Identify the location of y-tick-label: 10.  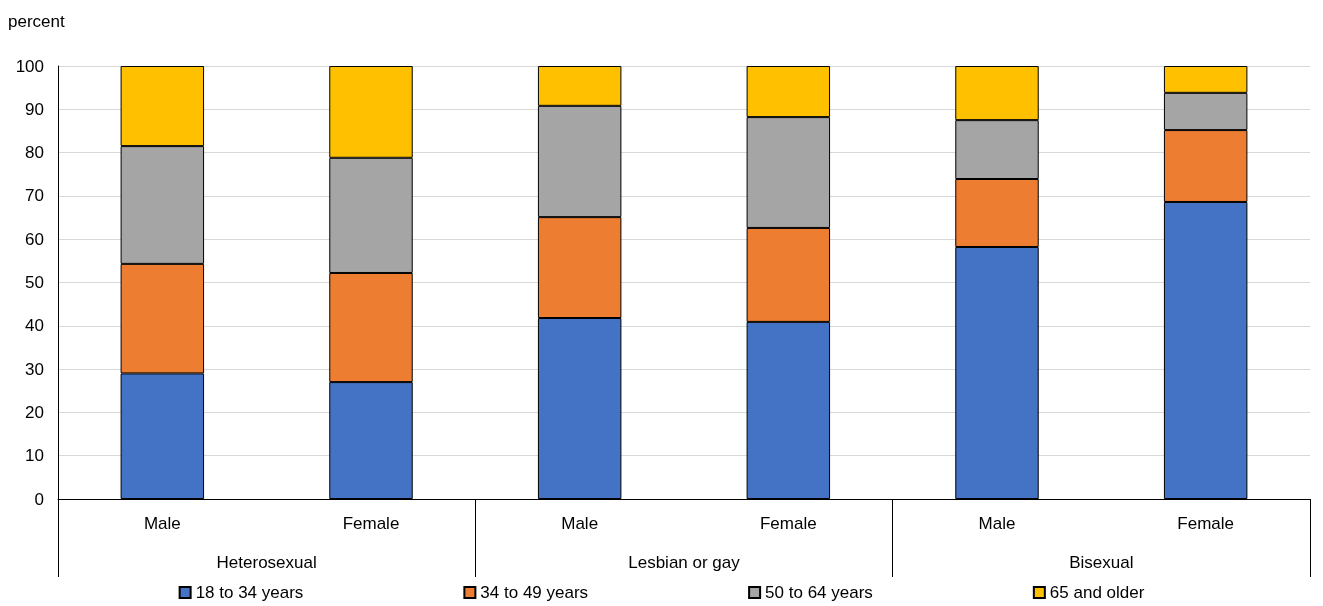
(34, 456).